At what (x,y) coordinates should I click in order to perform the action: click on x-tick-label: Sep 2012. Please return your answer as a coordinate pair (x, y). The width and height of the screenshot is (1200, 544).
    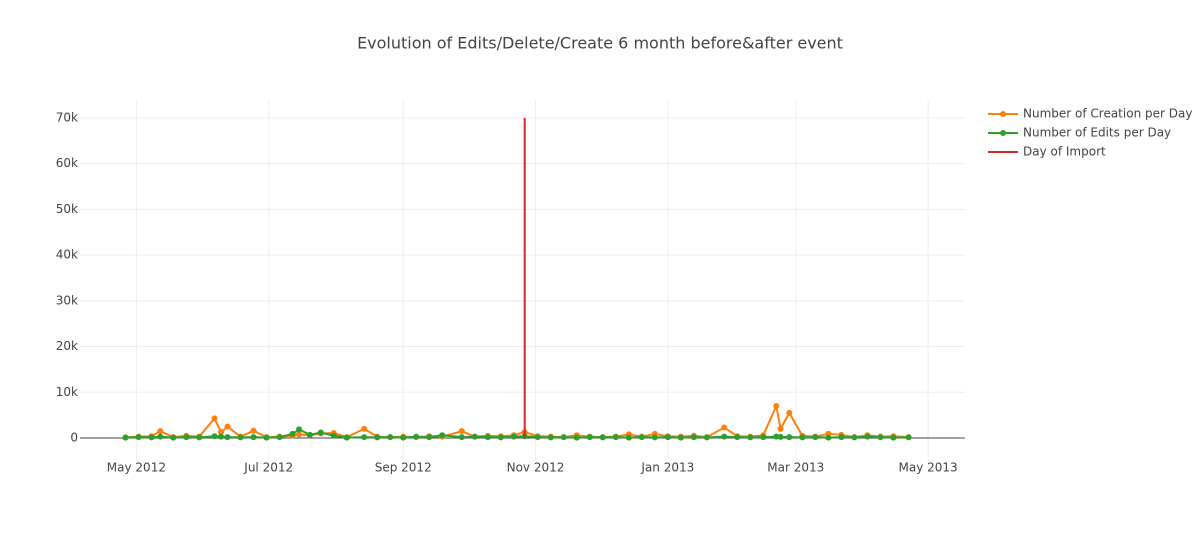
    Looking at the image, I should click on (403, 468).